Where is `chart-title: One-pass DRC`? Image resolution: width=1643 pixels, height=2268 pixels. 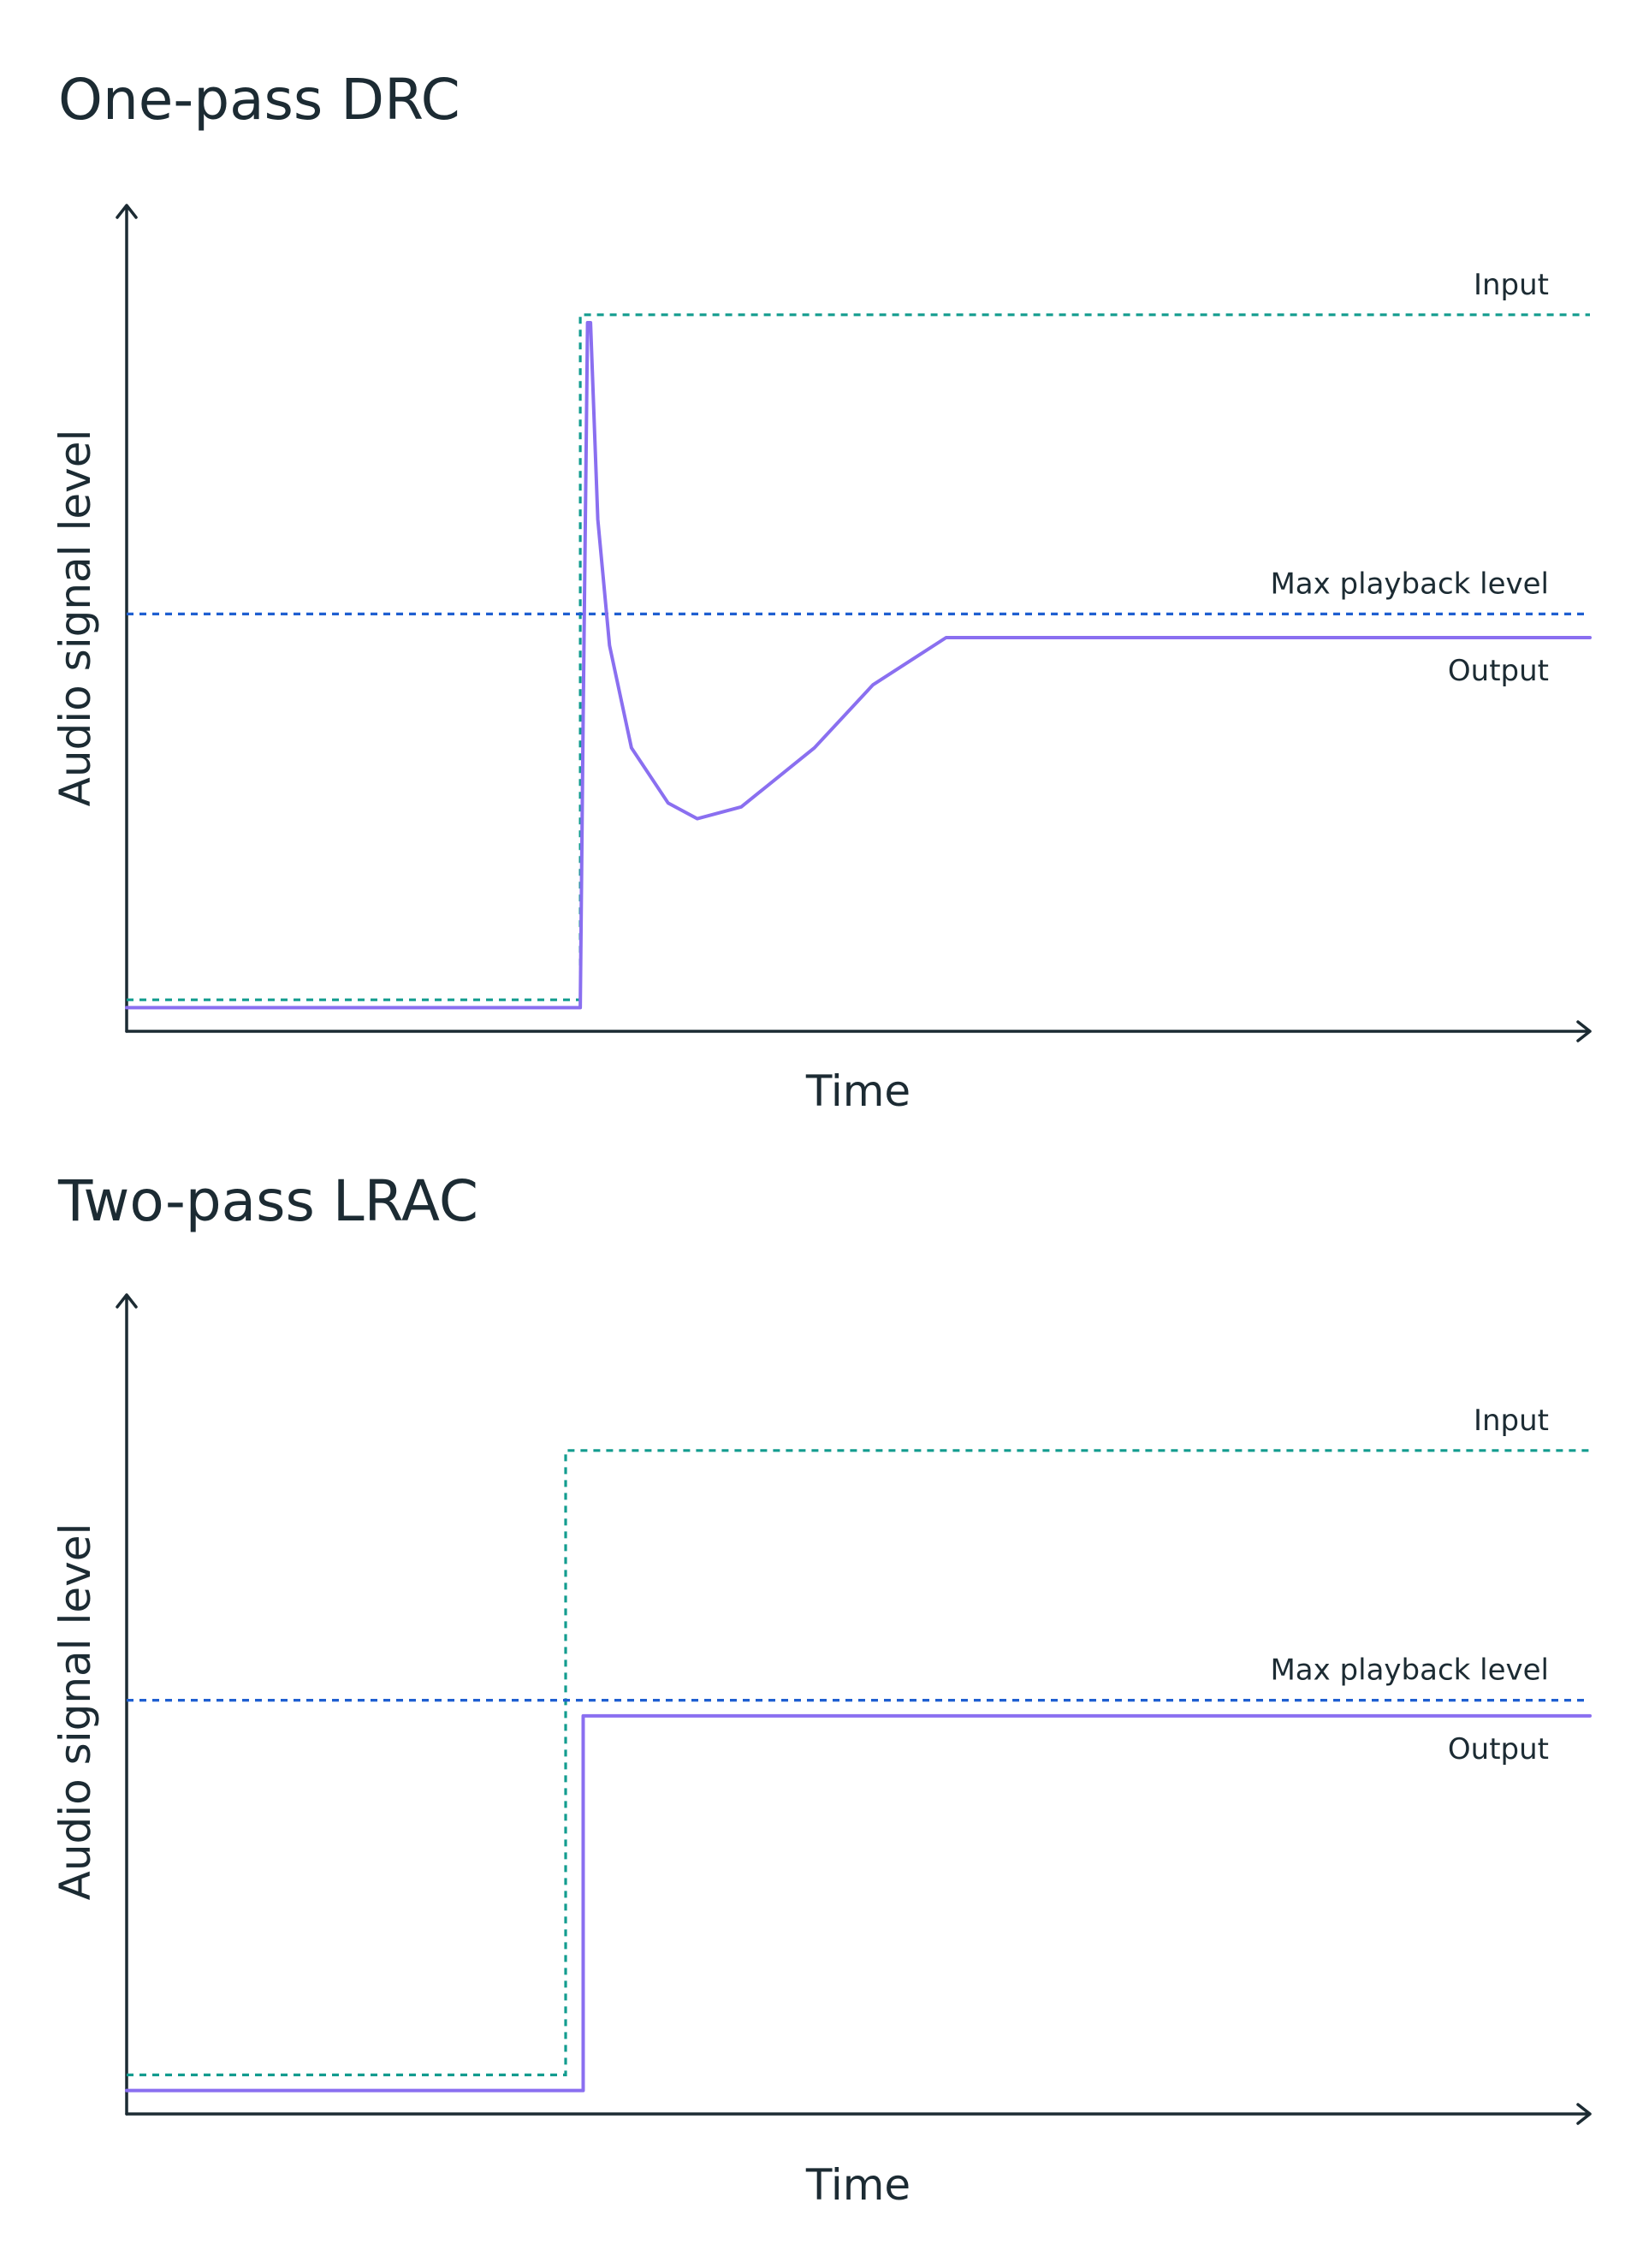
chart-title: One-pass DRC is located at coordinates (259, 100).